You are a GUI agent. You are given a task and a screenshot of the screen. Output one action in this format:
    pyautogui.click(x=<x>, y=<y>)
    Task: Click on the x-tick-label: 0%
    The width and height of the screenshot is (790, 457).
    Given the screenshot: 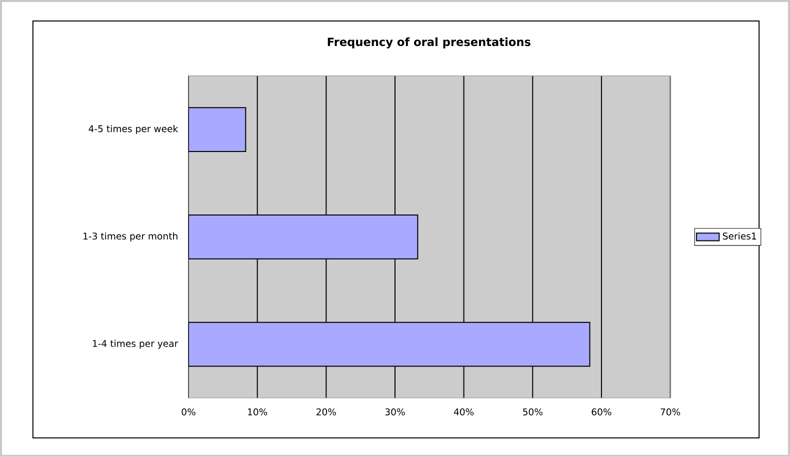 What is the action you would take?
    pyautogui.click(x=189, y=412)
    